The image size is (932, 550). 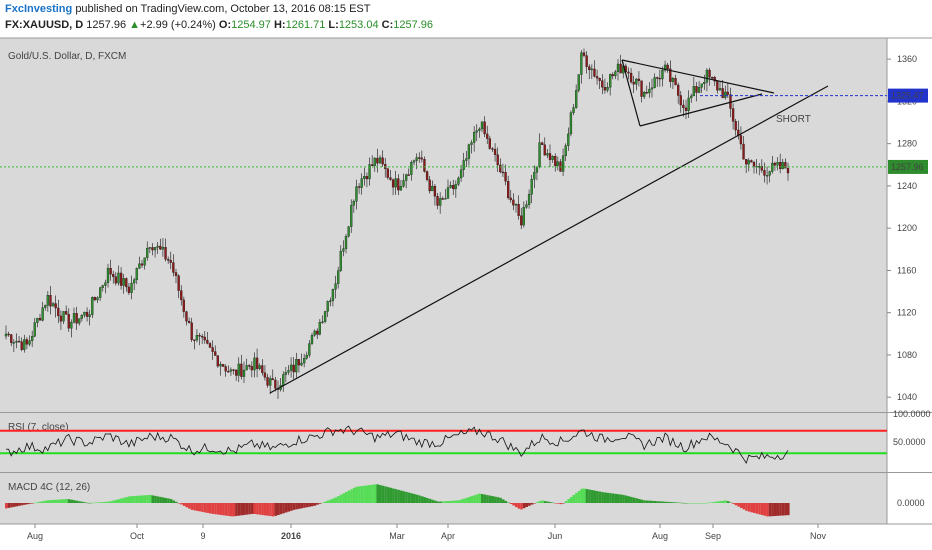 I want to click on wedge-upper-line, so click(x=698, y=76).